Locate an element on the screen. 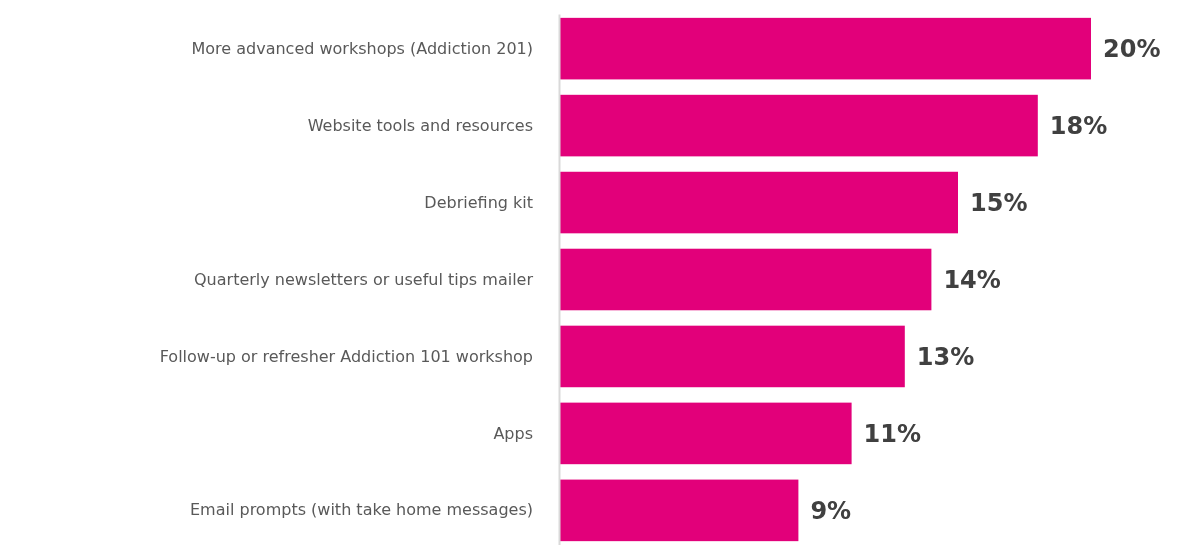  y-tick-label: Email prompts (with take home messages) is located at coordinates (361, 510).